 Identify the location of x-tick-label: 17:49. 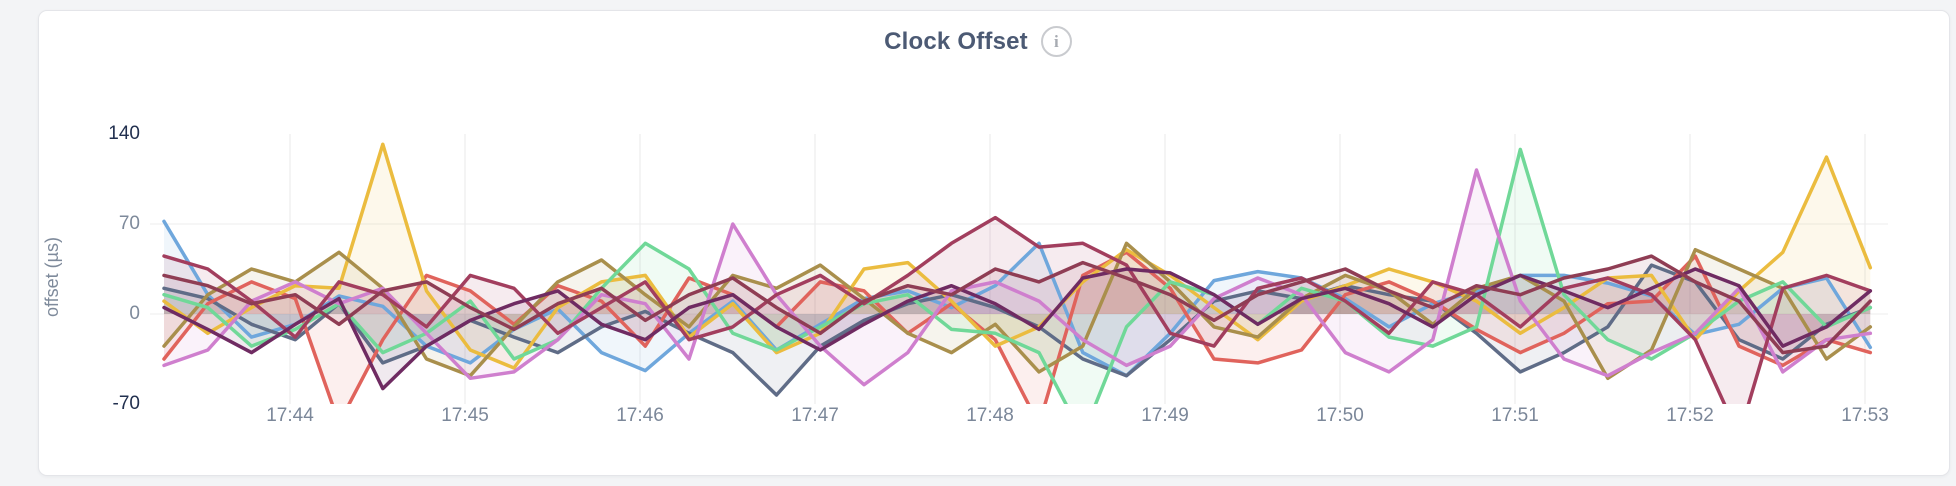
(1165, 415).